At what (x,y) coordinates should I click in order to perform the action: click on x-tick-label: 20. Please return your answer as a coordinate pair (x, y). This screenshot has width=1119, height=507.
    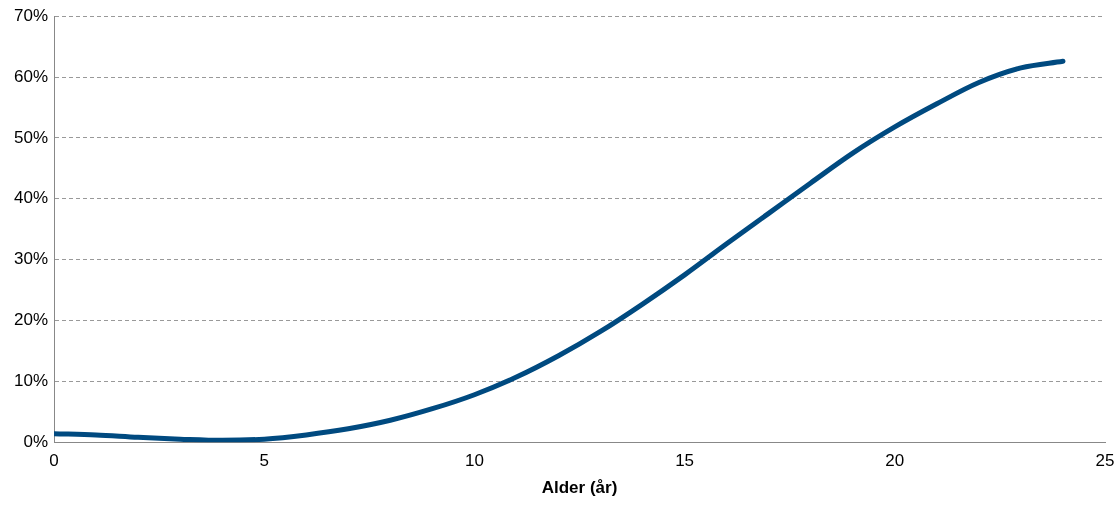
    Looking at the image, I should click on (895, 461).